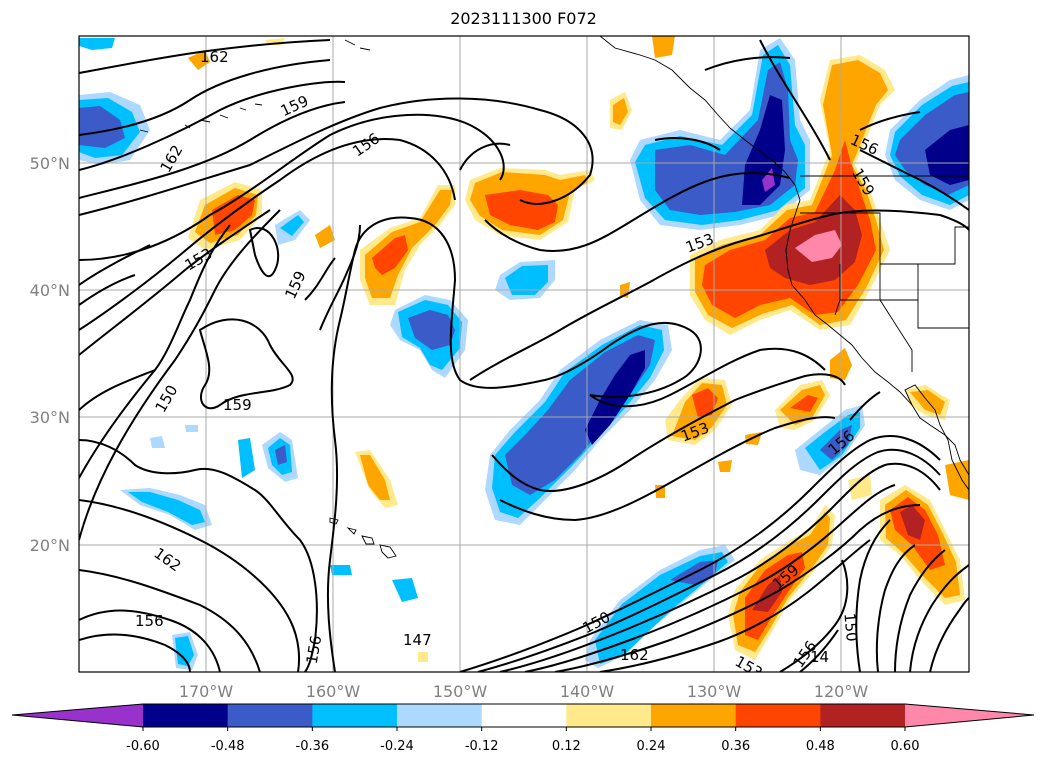 This screenshot has height=765, width=1047. Describe the element at coordinates (714, 691) in the screenshot. I see `lon-label-130w: 130°W` at that location.